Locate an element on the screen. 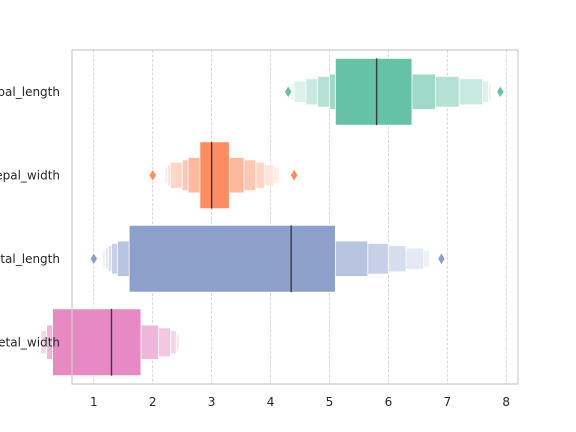 Image resolution: width=576 pixels, height=432 pixels. boxen-petal_width is located at coordinates (110, 342).